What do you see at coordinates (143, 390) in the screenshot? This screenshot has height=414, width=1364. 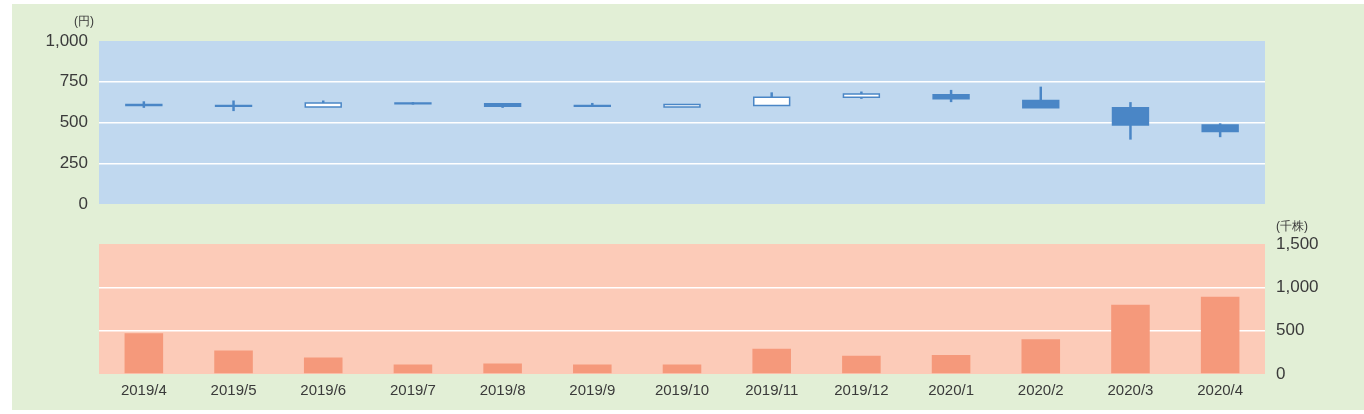 I see `x-tick-label: 2019/4` at bounding box center [143, 390].